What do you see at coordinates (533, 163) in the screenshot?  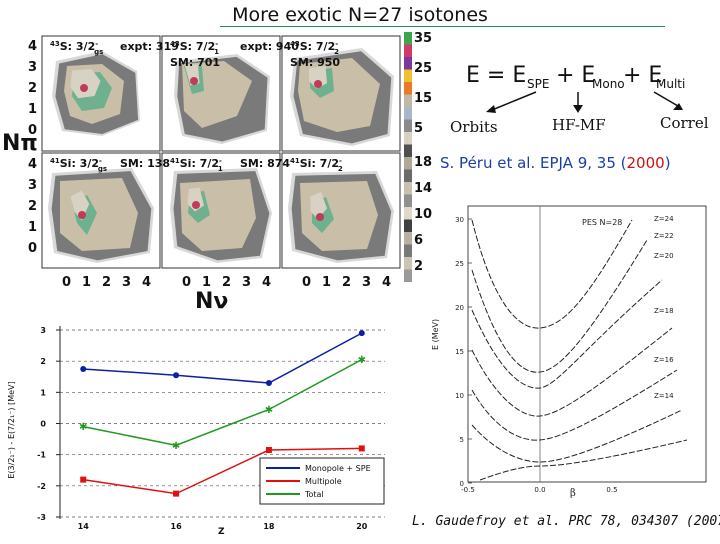 I see `reference-peru-text: S. Péru et al. EPJA 9, 35 (` at bounding box center [533, 163].